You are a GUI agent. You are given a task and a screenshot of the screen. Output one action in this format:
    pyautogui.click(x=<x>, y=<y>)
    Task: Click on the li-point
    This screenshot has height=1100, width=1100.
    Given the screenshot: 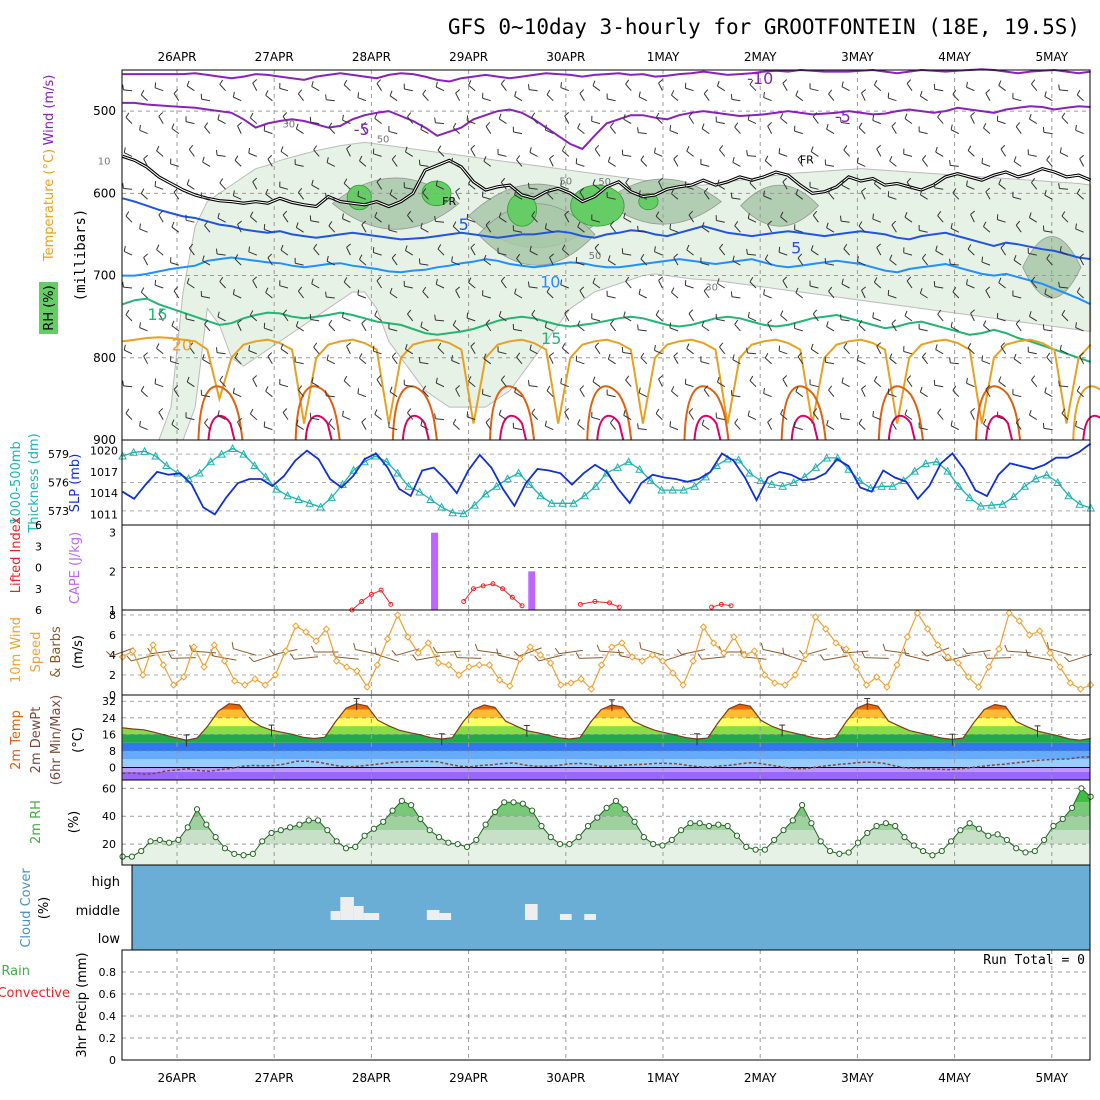 What is the action you would take?
    pyautogui.click(x=391, y=604)
    